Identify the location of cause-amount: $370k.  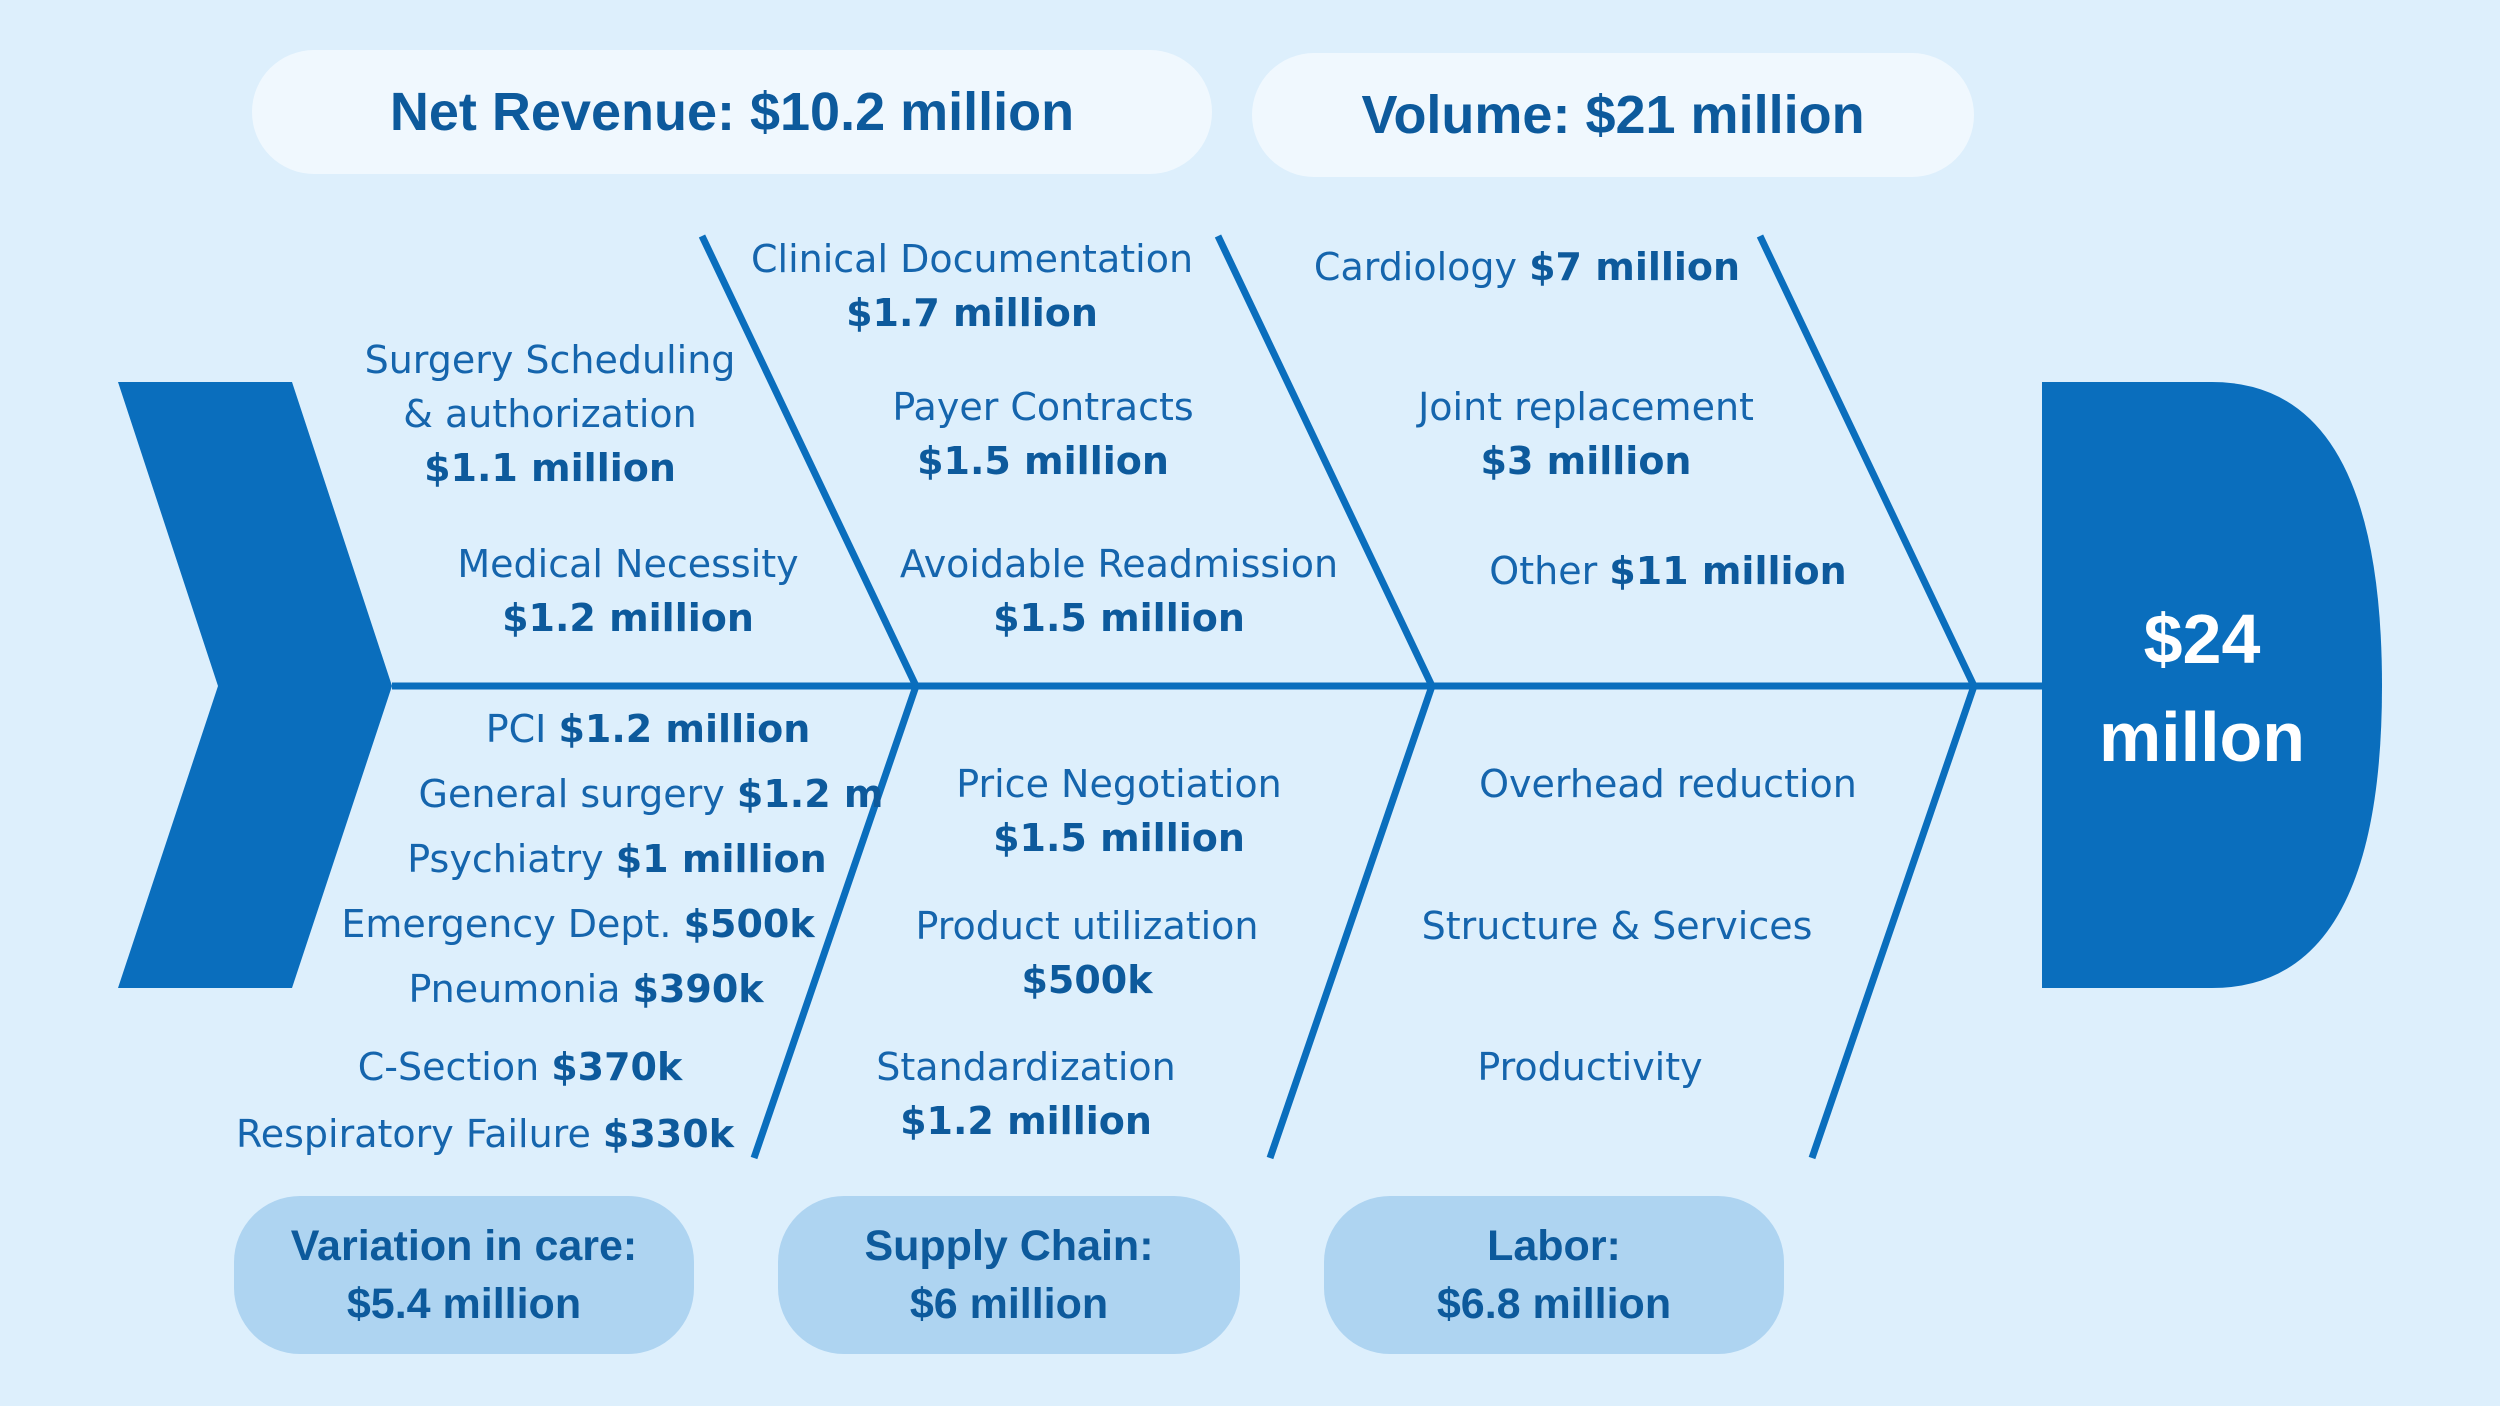
(617, 1067).